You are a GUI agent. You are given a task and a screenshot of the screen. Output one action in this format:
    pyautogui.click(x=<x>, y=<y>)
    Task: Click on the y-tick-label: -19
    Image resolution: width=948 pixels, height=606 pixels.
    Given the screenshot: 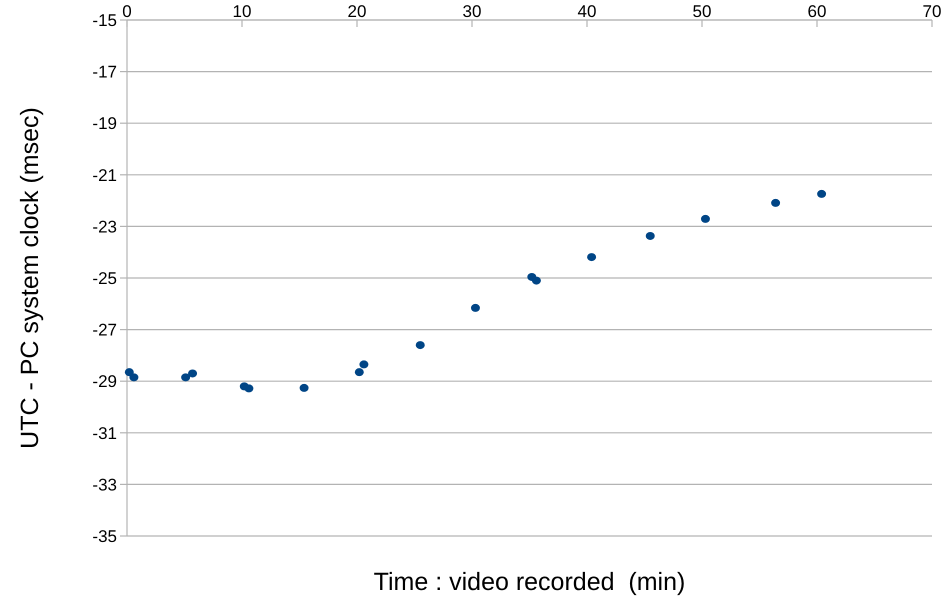 What is the action you would take?
    pyautogui.click(x=104, y=124)
    